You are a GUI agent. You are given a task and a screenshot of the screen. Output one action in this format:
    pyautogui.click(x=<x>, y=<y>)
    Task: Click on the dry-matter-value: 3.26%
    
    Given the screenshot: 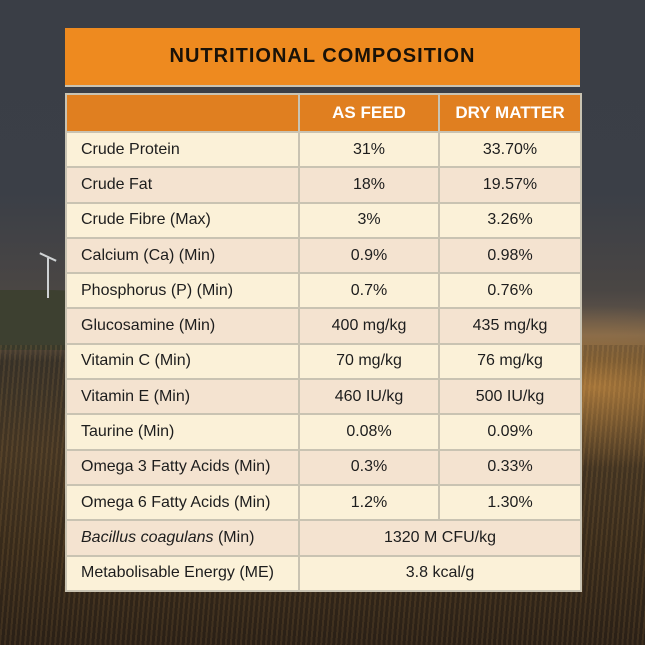 What is the action you would take?
    pyautogui.click(x=510, y=220)
    